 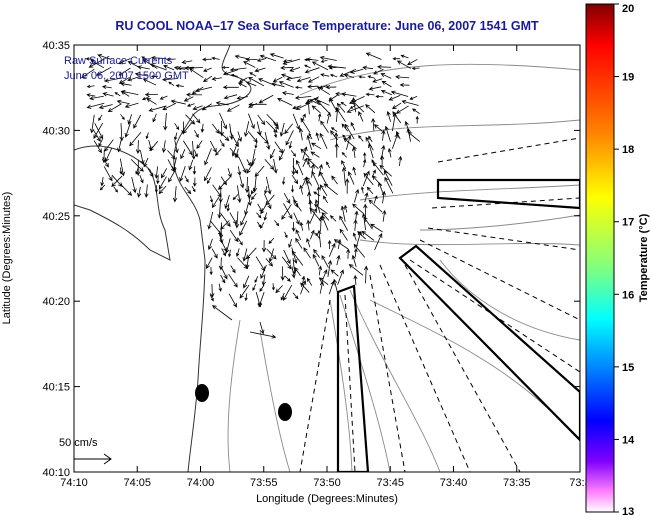 I want to click on colorbar, so click(x=600, y=258).